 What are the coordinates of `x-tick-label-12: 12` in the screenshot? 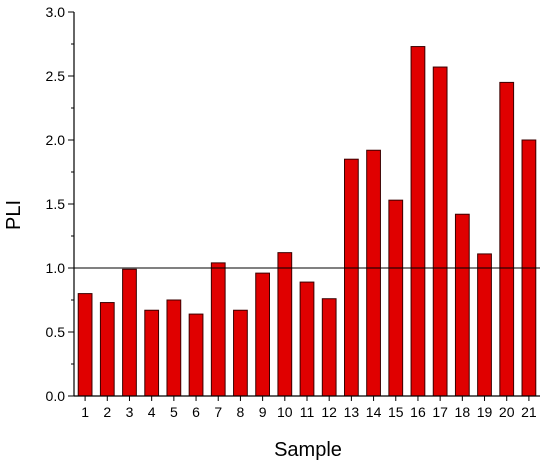 It's located at (329, 412).